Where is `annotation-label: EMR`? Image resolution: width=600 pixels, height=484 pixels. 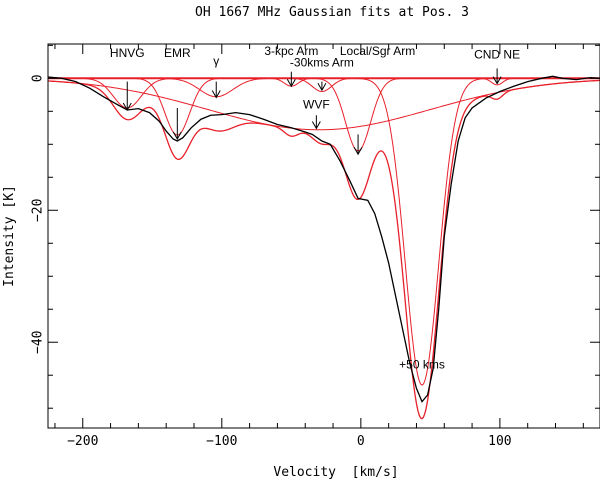
annotation-label: EMR is located at coordinates (177, 53).